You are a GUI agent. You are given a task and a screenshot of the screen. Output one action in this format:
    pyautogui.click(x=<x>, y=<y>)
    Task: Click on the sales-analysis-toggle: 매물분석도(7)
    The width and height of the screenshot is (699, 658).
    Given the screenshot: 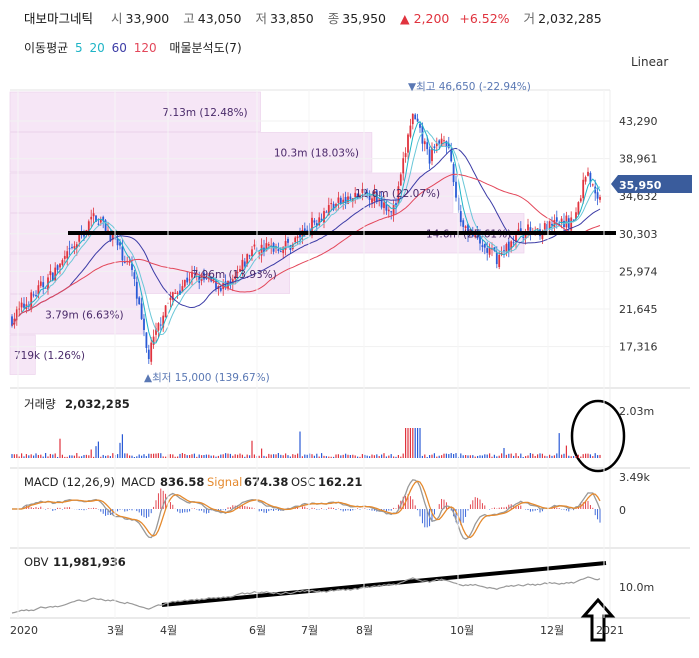 What is the action you would take?
    pyautogui.click(x=205, y=48)
    